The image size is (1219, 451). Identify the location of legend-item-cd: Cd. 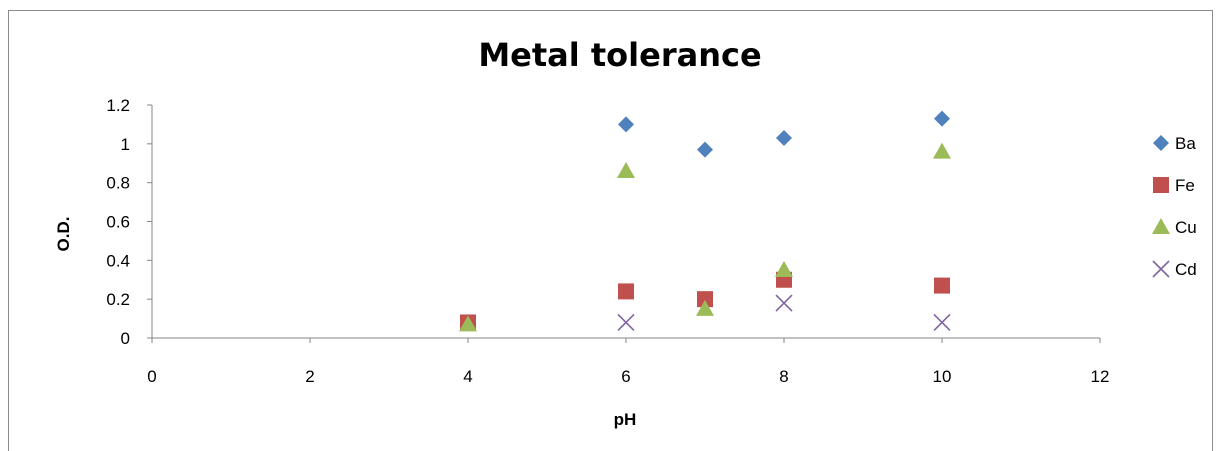
(1174, 269).